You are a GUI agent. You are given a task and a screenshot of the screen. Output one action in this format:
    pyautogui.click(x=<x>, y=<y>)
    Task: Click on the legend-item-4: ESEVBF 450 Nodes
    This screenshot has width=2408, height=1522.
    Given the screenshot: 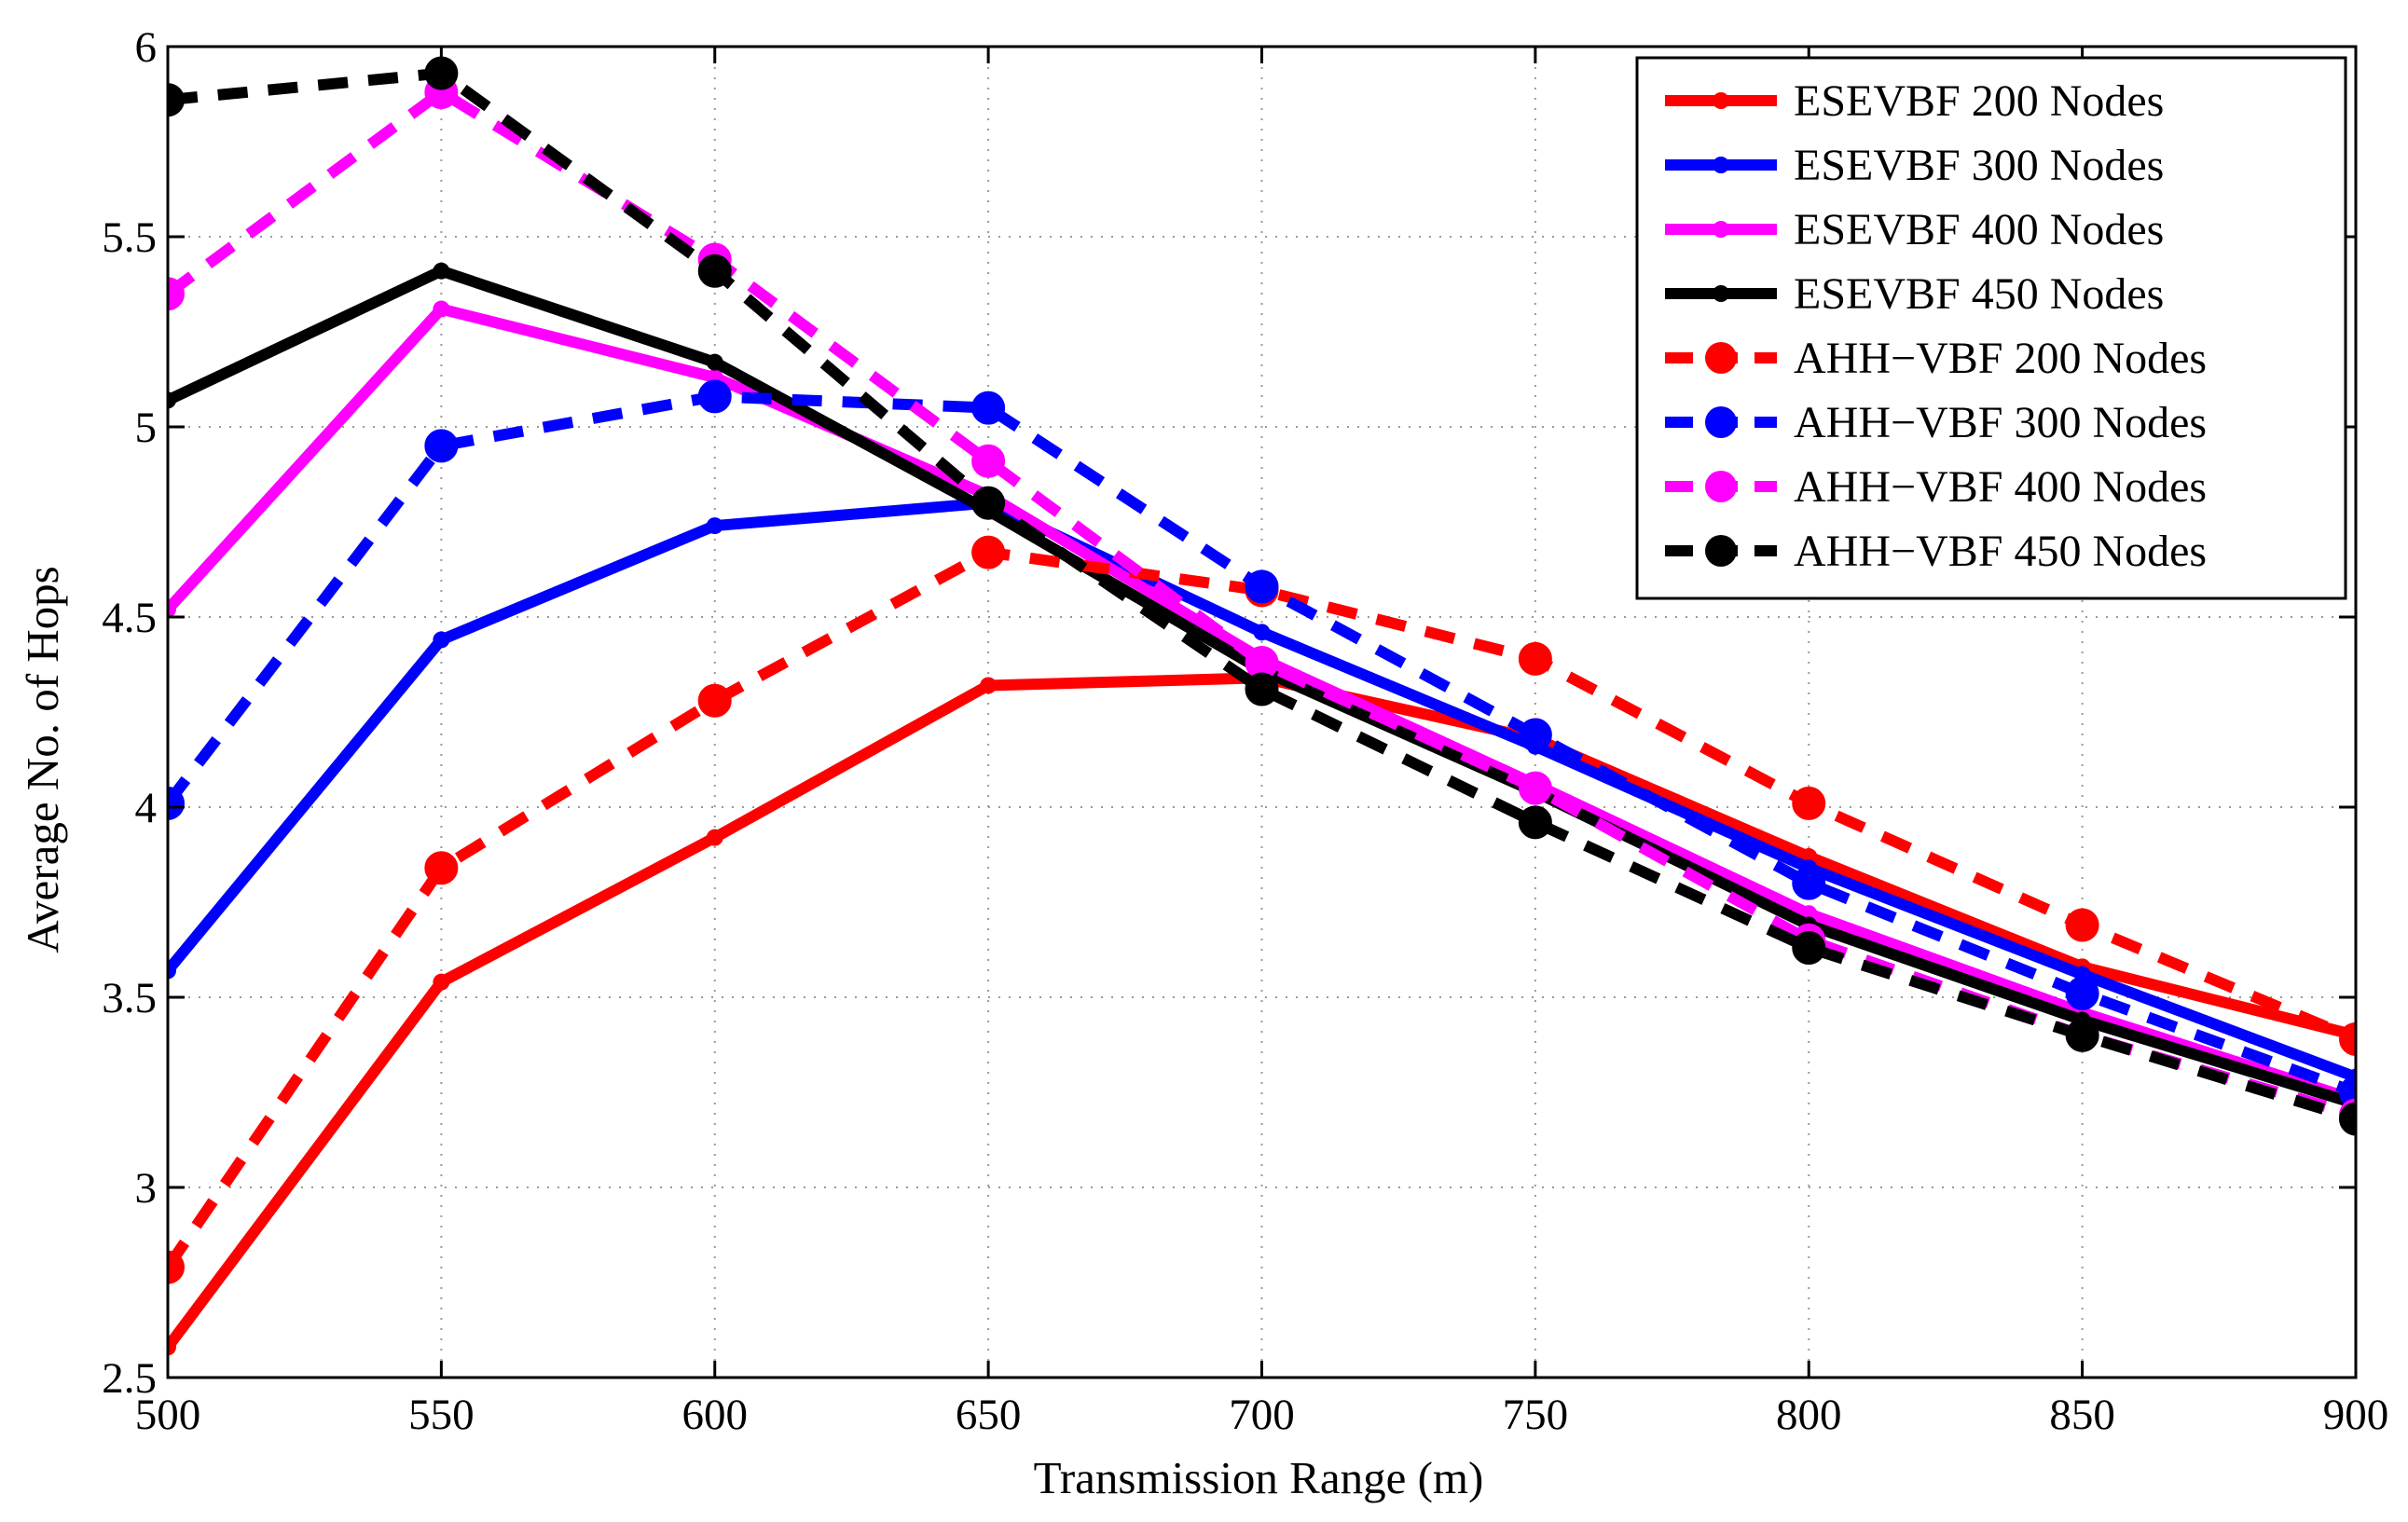 What is the action you would take?
    pyautogui.click(x=1914, y=294)
    